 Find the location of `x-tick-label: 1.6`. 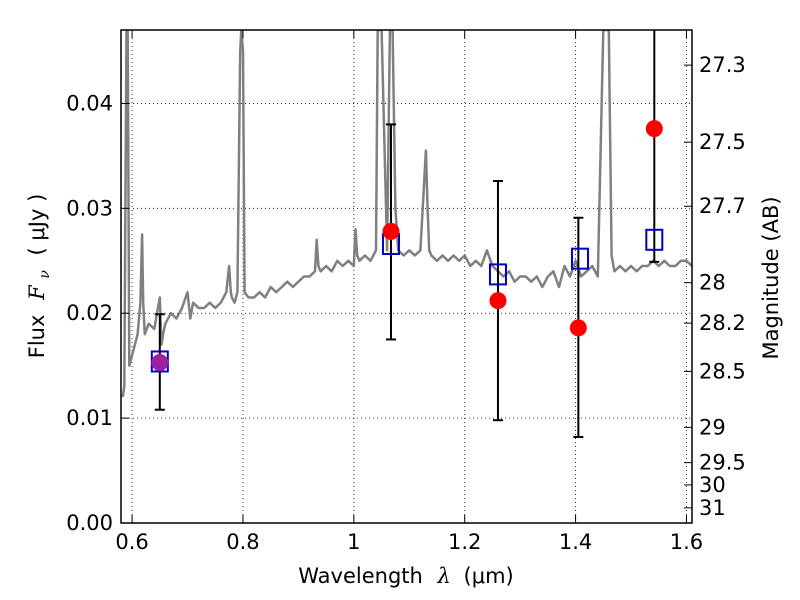

x-tick-label: 1.6 is located at coordinates (686, 542).